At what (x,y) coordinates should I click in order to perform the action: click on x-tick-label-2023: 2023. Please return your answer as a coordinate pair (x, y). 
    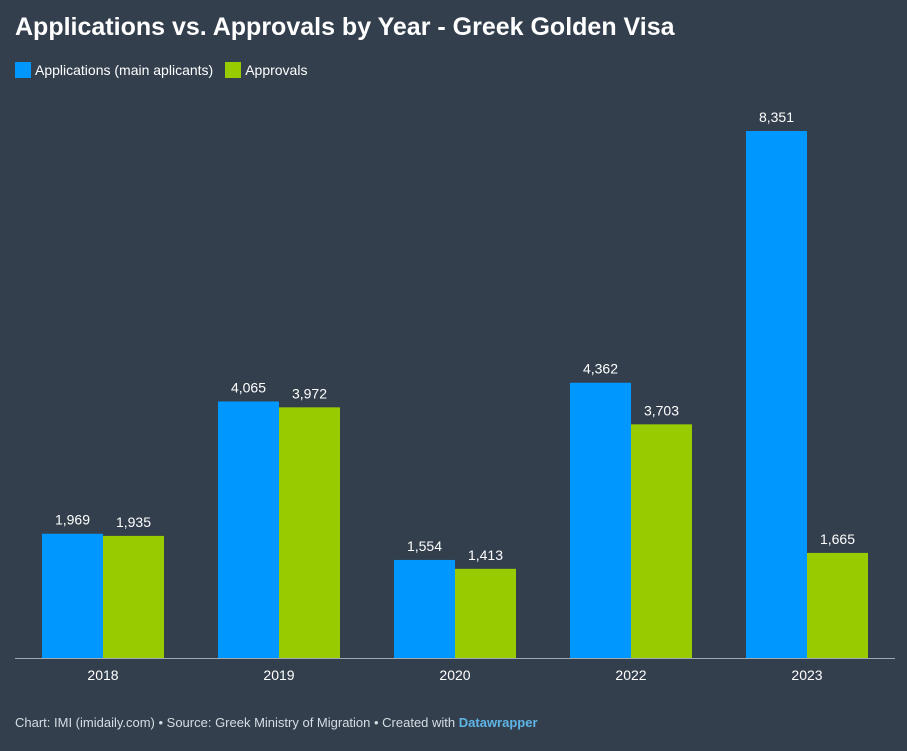
    Looking at the image, I should click on (806, 675).